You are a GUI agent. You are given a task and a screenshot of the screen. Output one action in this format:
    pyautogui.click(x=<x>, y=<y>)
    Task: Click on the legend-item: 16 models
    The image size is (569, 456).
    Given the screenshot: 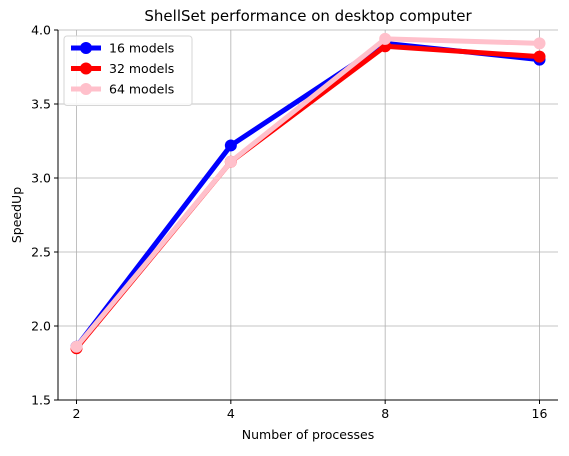 What is the action you would take?
    pyautogui.click(x=122, y=48)
    